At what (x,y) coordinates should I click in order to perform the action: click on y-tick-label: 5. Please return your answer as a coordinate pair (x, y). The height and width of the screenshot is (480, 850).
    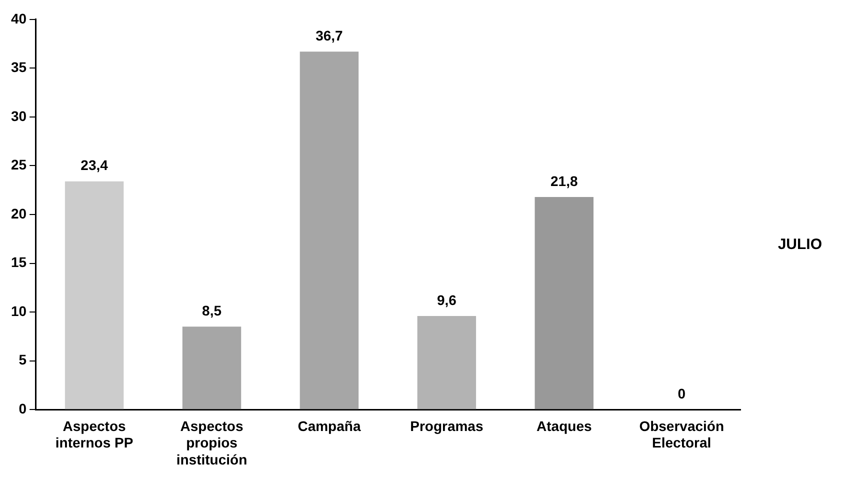
    Looking at the image, I should click on (22, 360).